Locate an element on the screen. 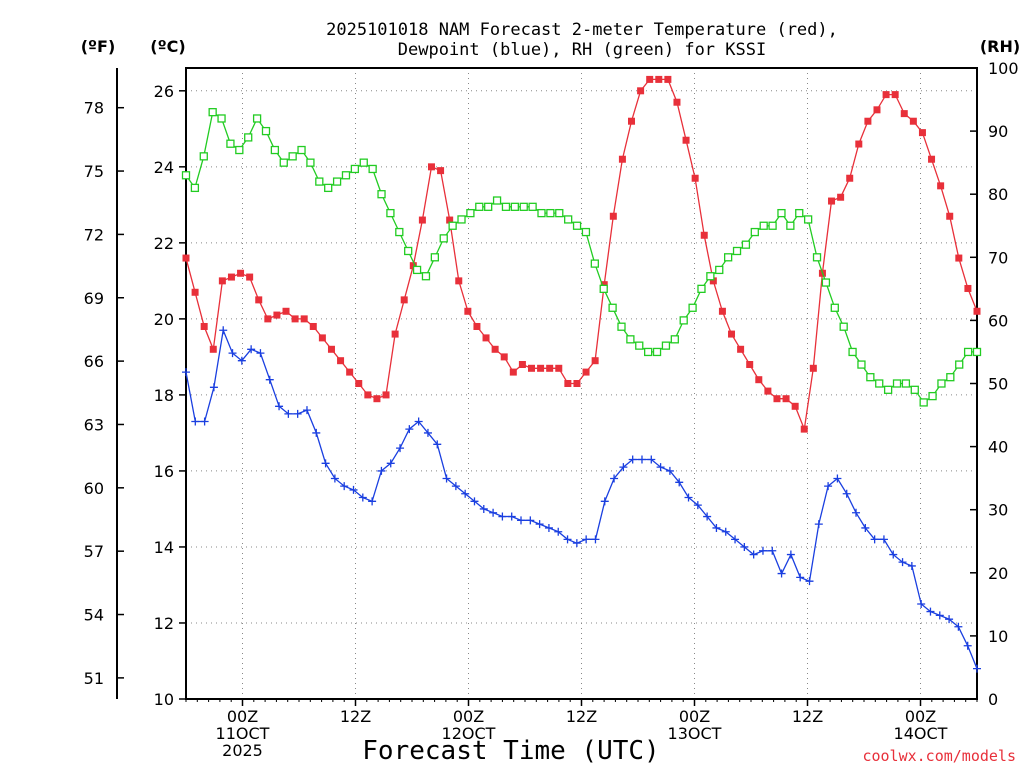 Image resolution: width=1024 pixels, height=768 pixels. chart-title-line-2: Dewpoint (blue), RH (green) for KSSI is located at coordinates (582, 50).